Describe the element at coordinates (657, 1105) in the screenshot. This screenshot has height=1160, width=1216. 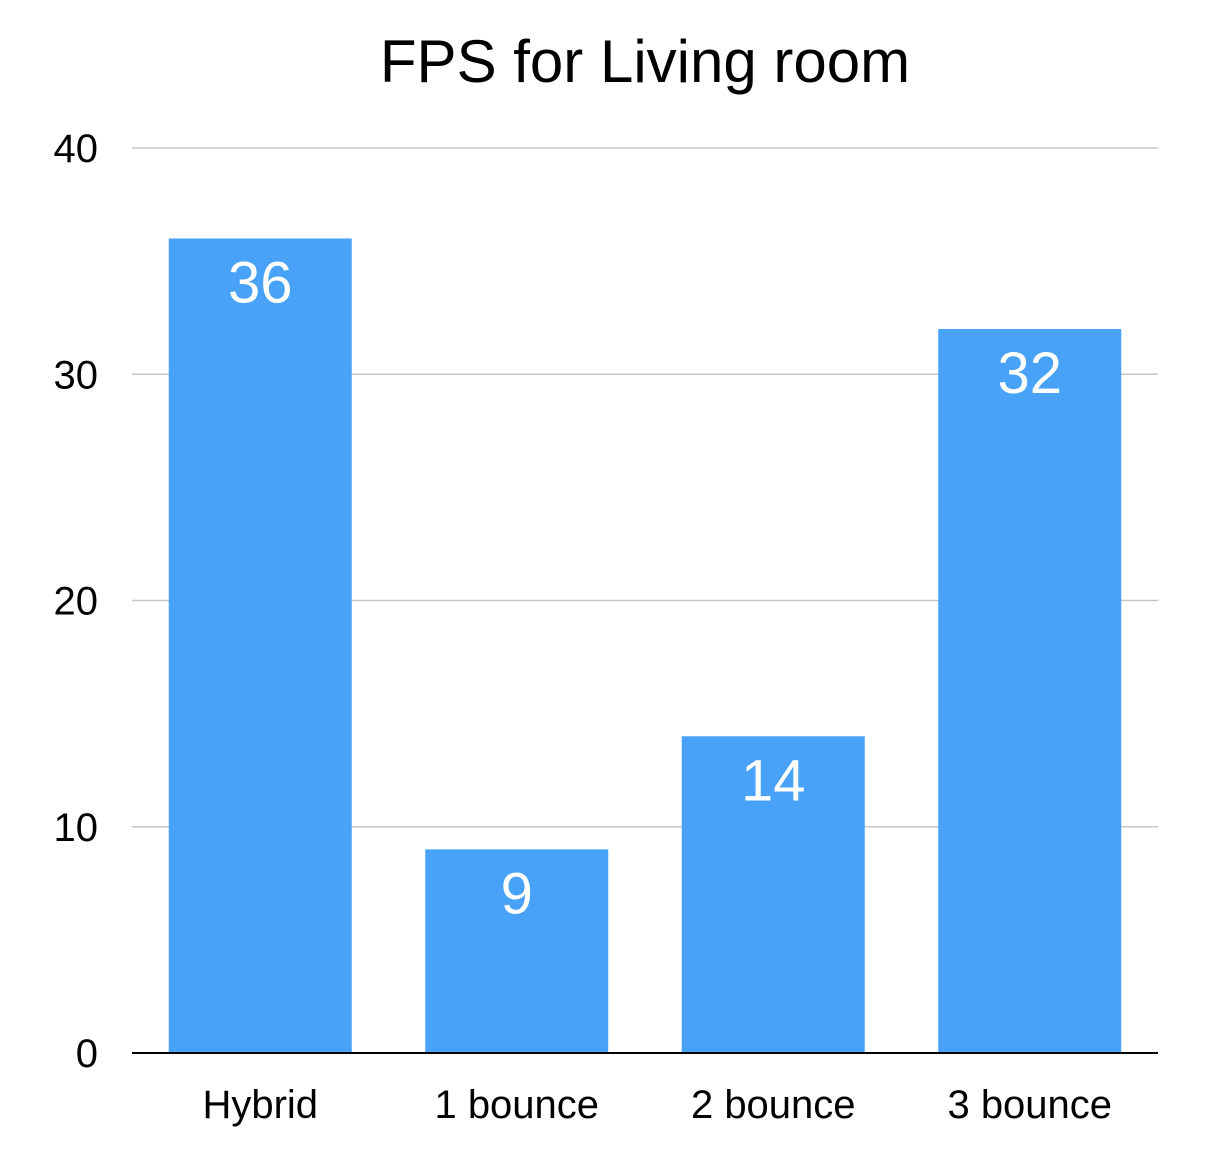
I see `x-axis-ticks: Hybrid 1 bounce 2 bounce 3 bounce` at that location.